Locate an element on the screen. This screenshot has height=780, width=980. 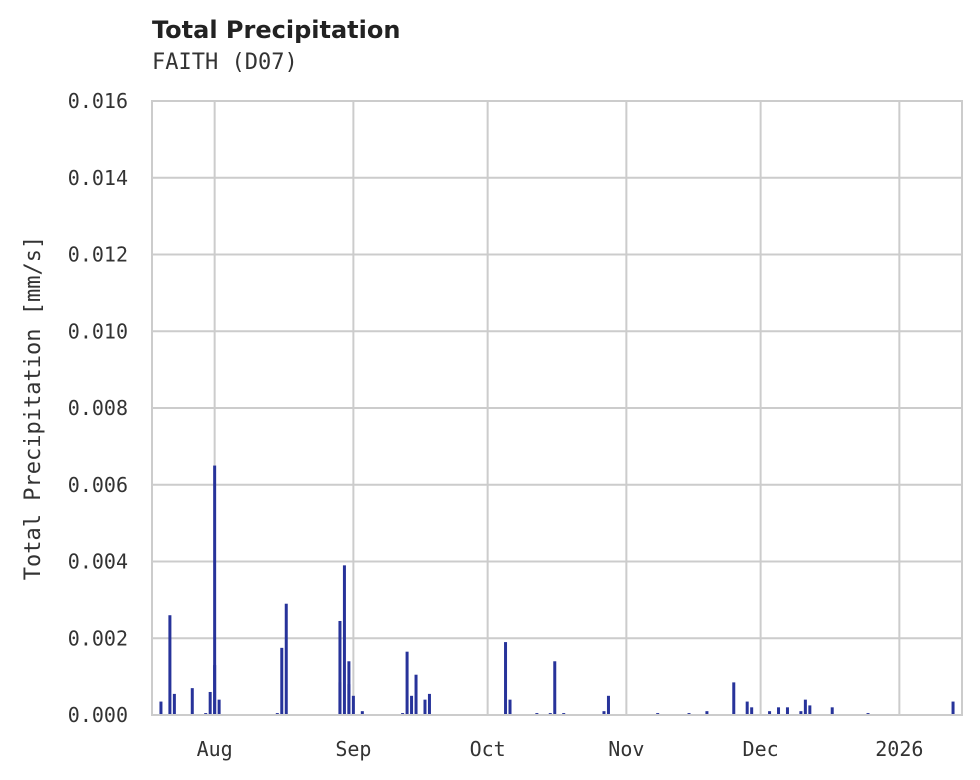
x-tick-label: 2026 is located at coordinates (899, 749).